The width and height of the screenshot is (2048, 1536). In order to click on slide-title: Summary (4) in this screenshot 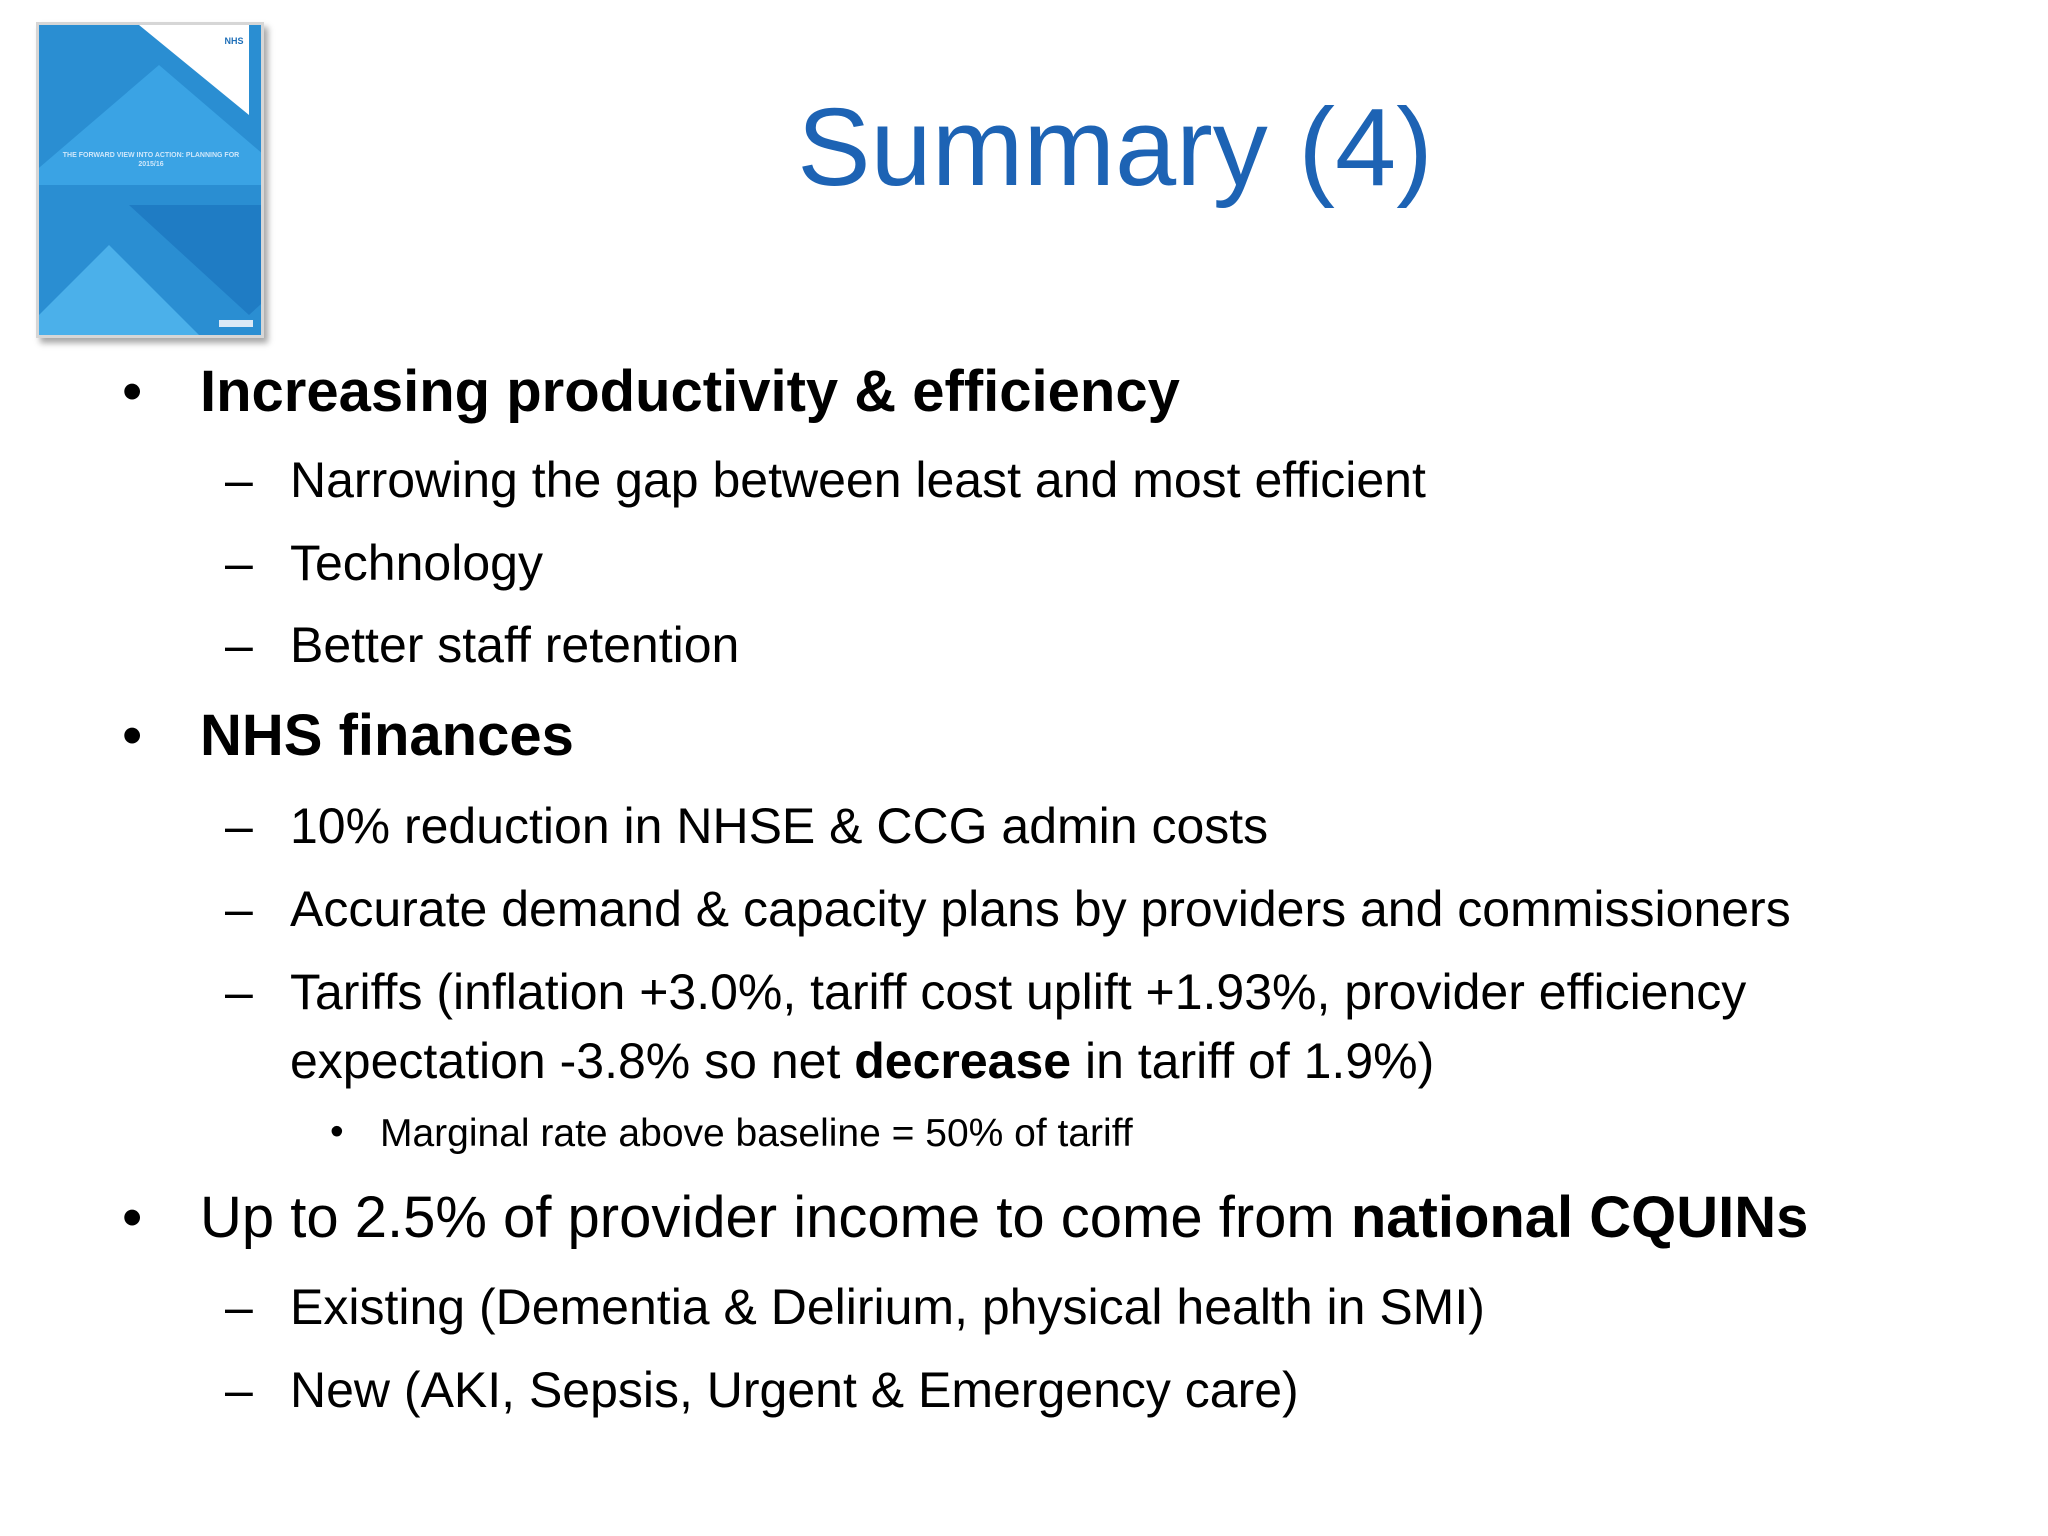, I will do `click(1115, 147)`.